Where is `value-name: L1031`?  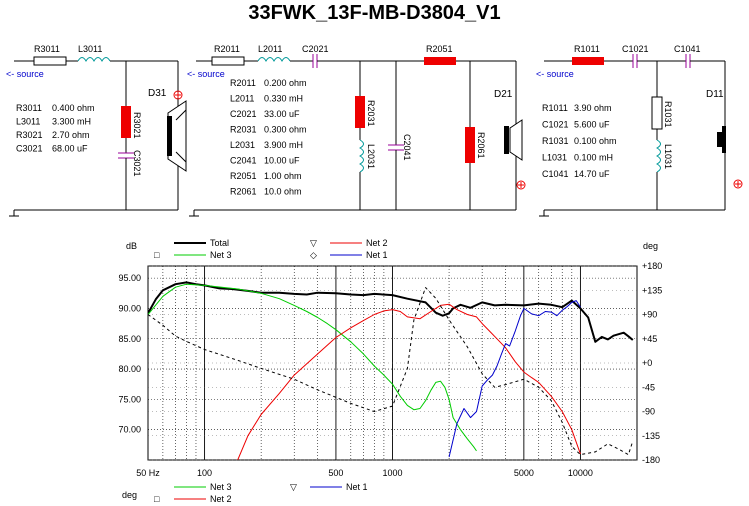 value-name: L1031 is located at coordinates (554, 158).